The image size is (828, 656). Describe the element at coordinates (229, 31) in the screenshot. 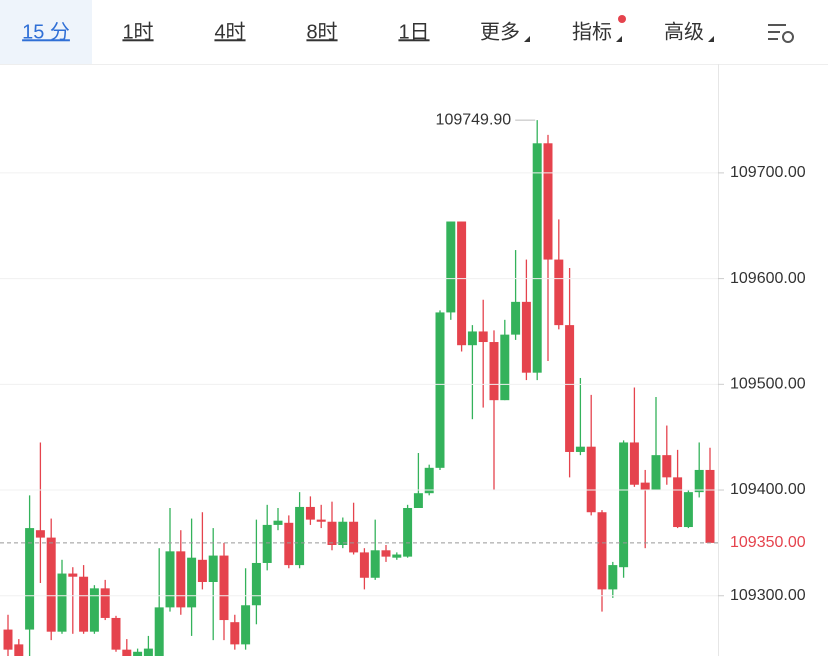

I see `tab: 4时` at that location.